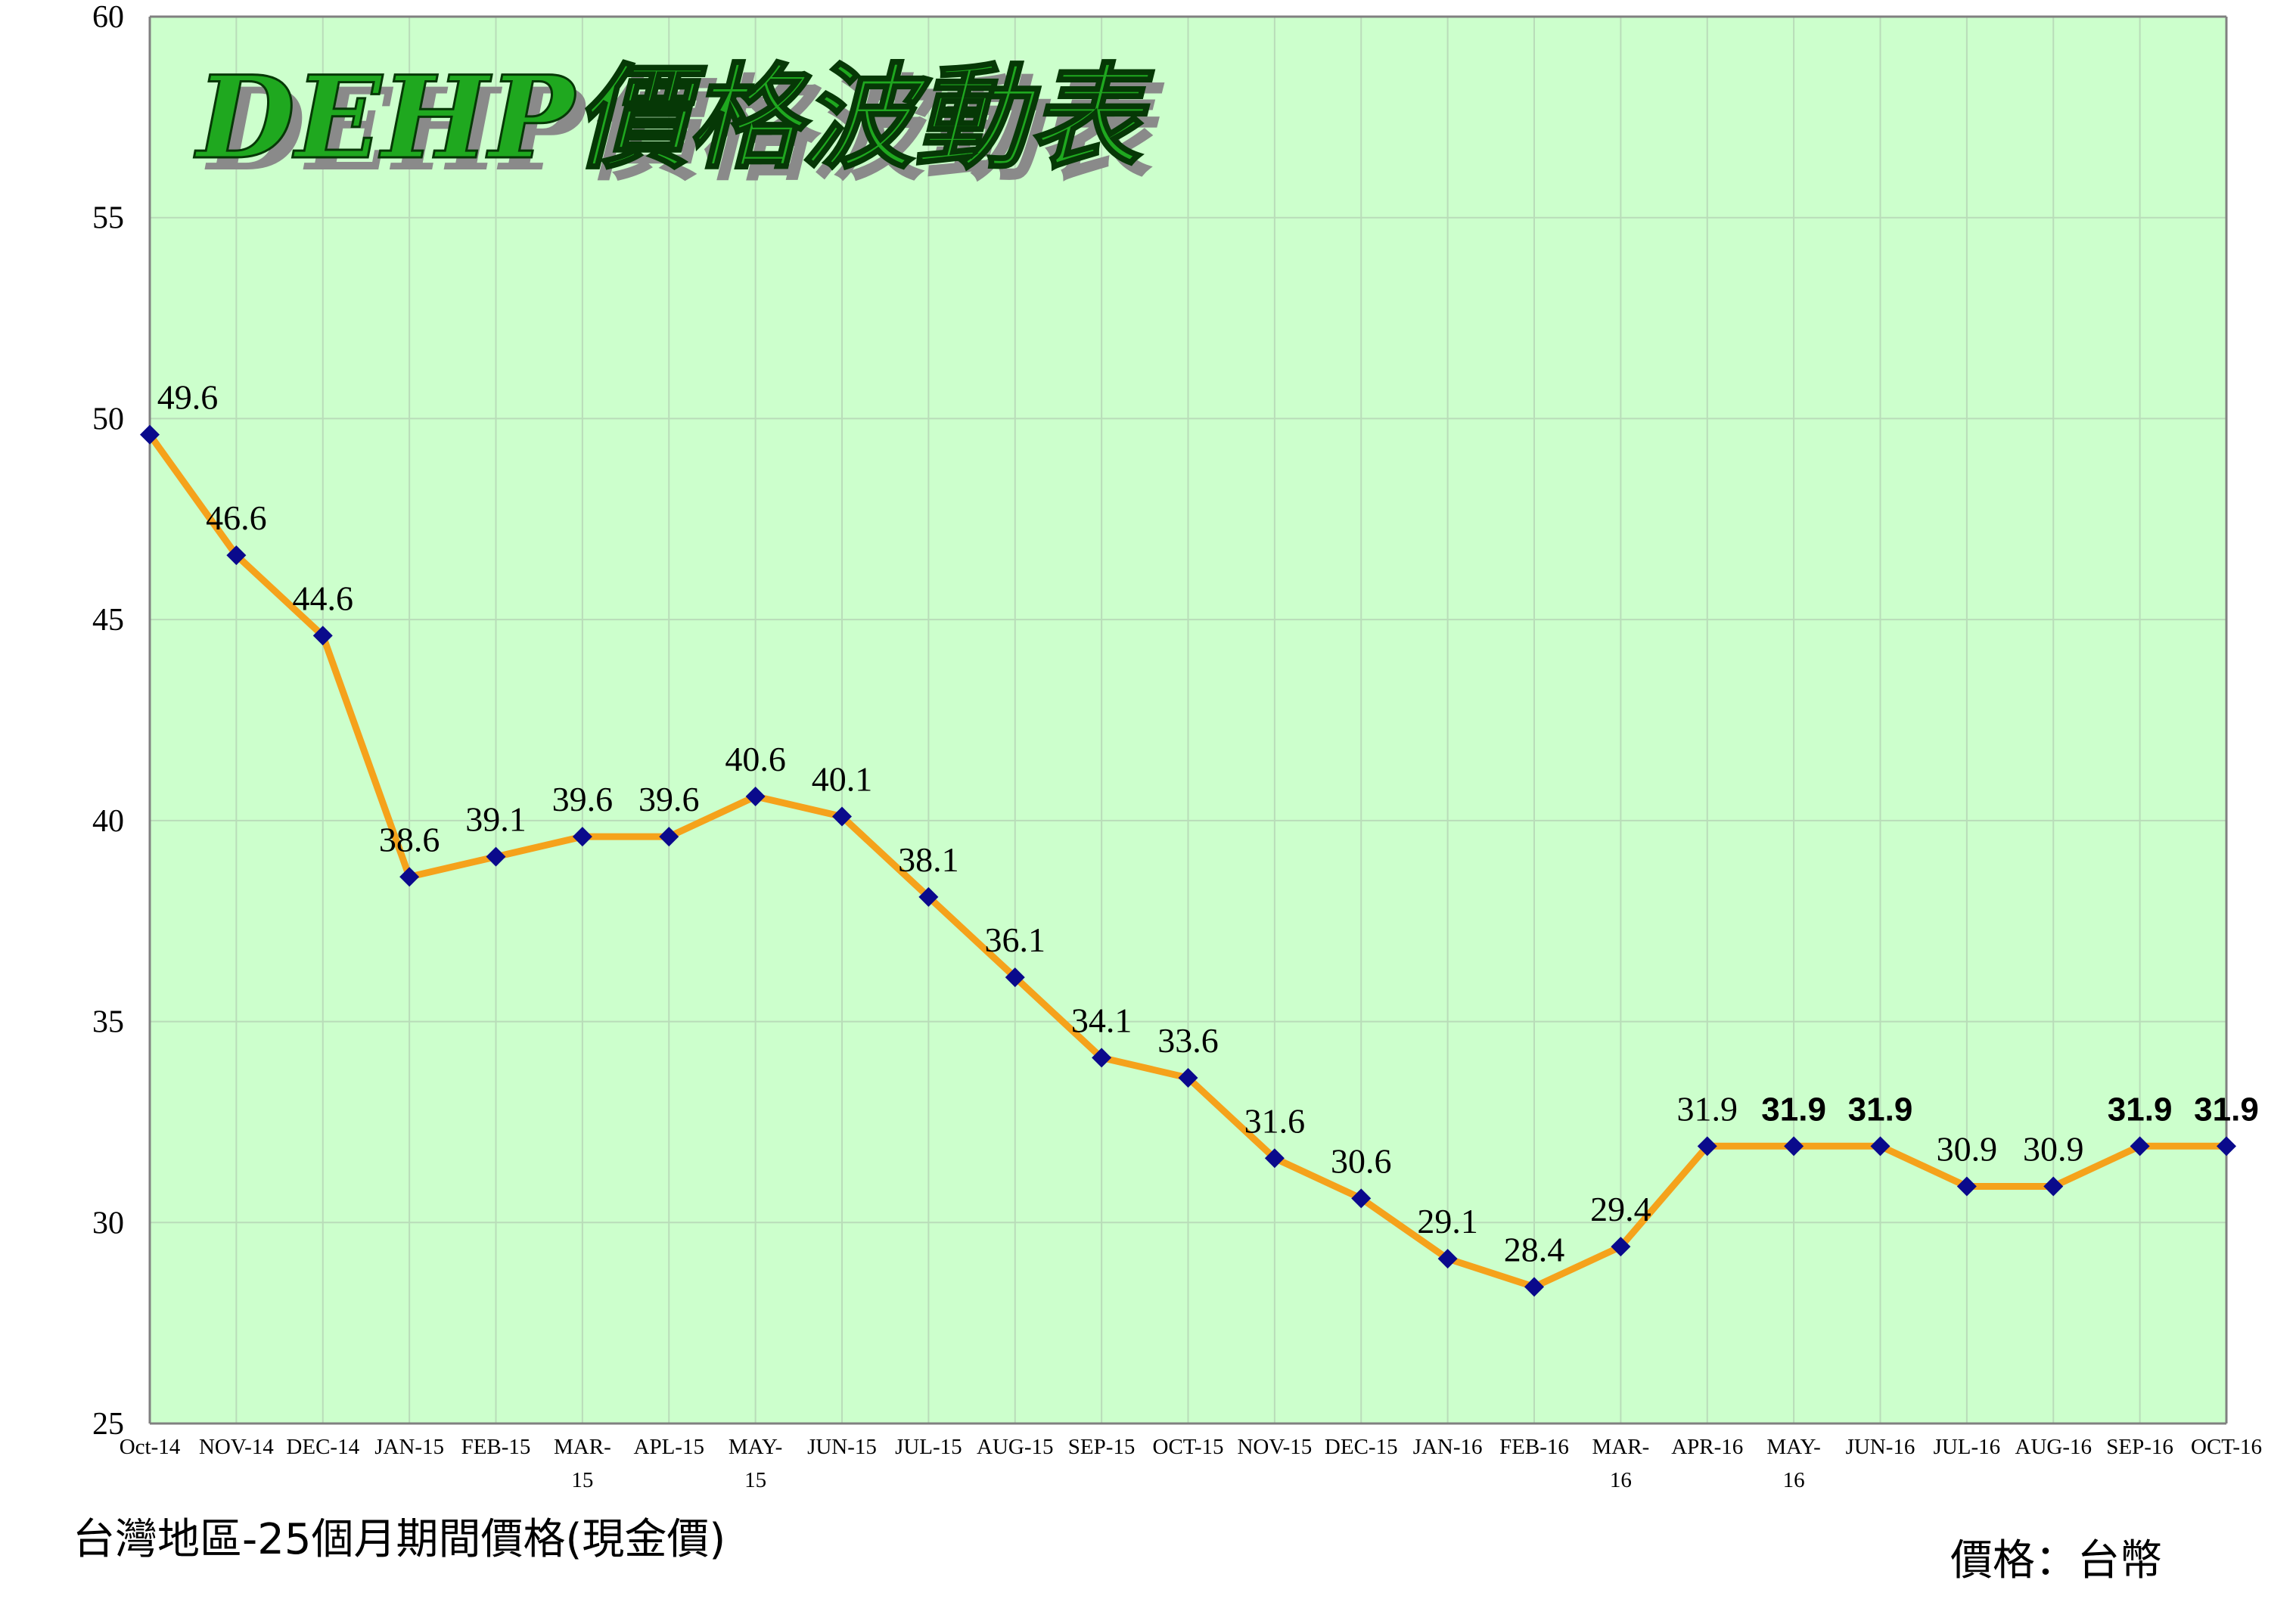 The image size is (2296, 1602). What do you see at coordinates (1361, 1447) in the screenshot?
I see `x-tick-label: DEC-15` at bounding box center [1361, 1447].